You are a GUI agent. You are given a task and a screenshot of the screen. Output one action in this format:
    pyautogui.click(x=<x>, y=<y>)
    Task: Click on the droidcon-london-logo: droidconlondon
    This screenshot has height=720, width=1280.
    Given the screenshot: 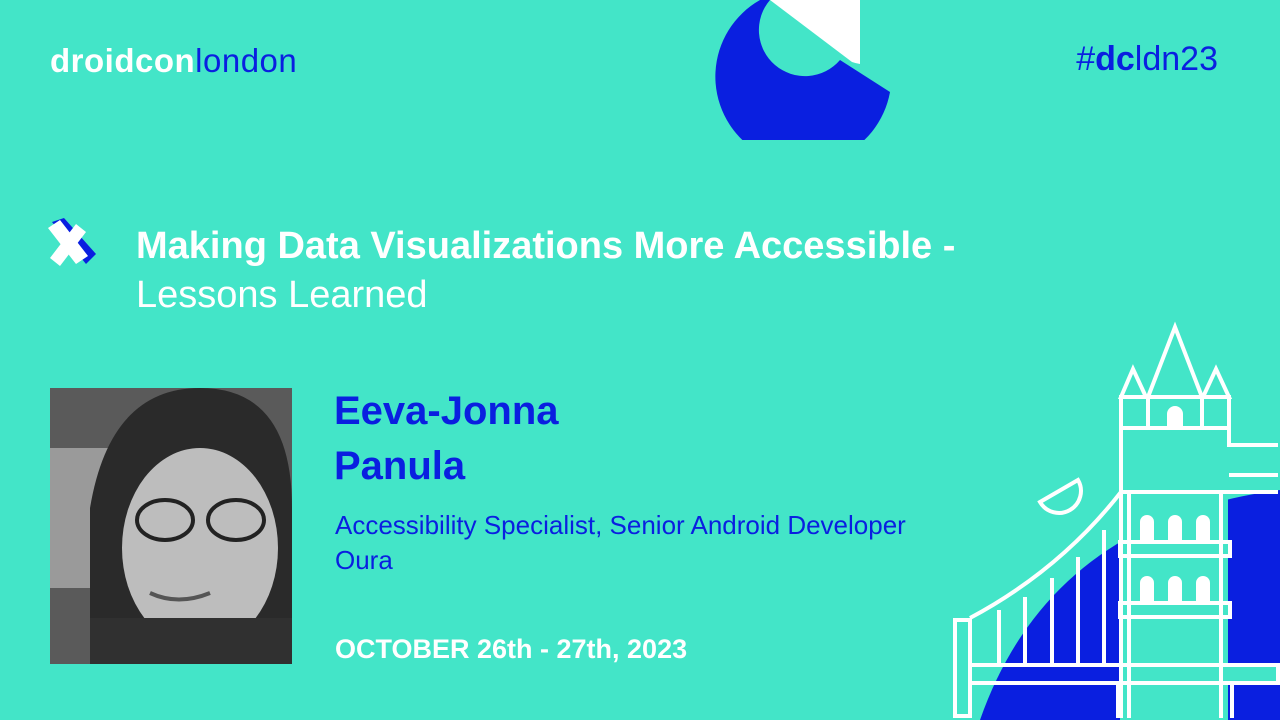 What is the action you would take?
    pyautogui.click(x=173, y=61)
    